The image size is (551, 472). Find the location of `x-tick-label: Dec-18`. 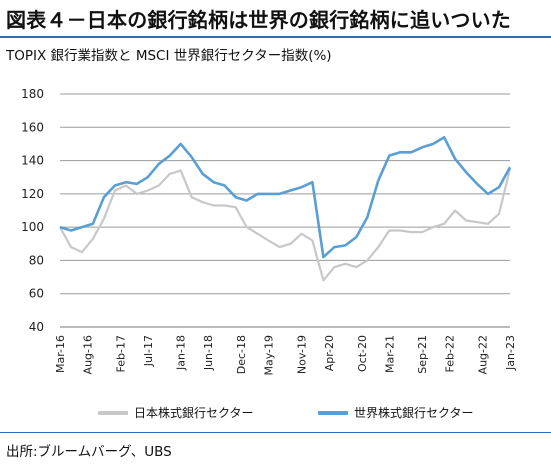

x-tick-label: Dec-18 is located at coordinates (241, 354).